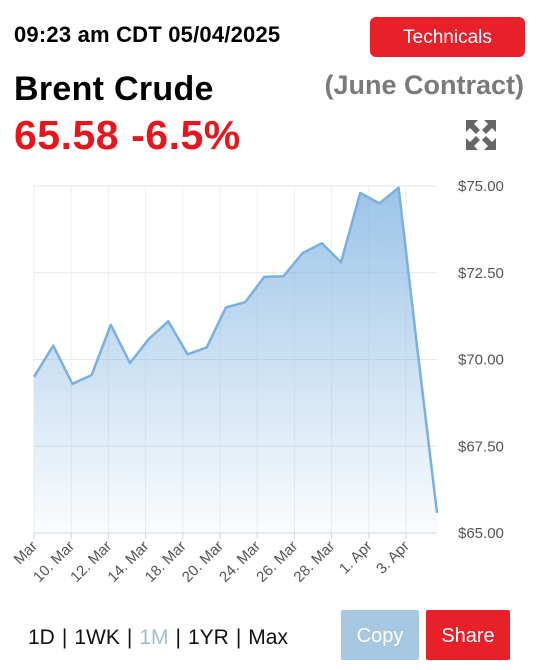 The image size is (544, 670). I want to click on range-option: 1WK, so click(97, 637).